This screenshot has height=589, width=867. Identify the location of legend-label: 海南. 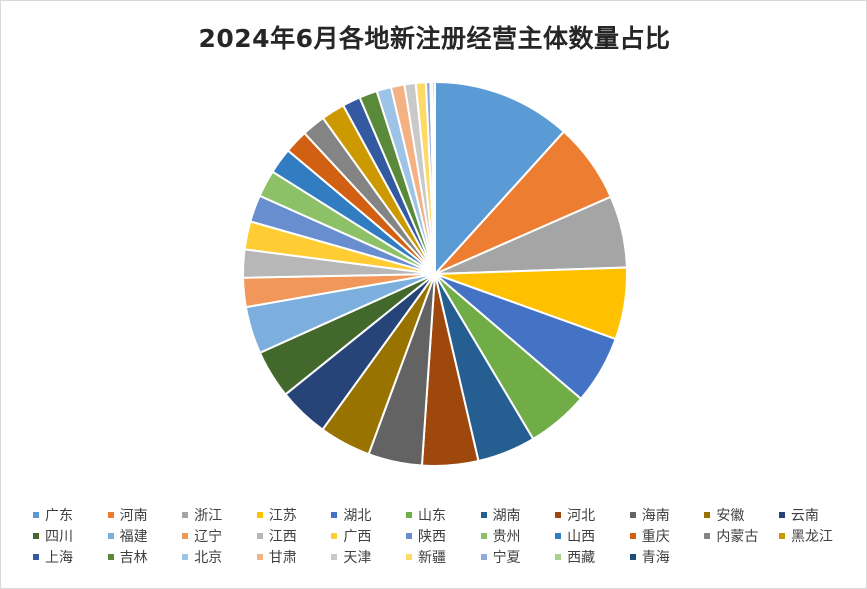
(655, 516).